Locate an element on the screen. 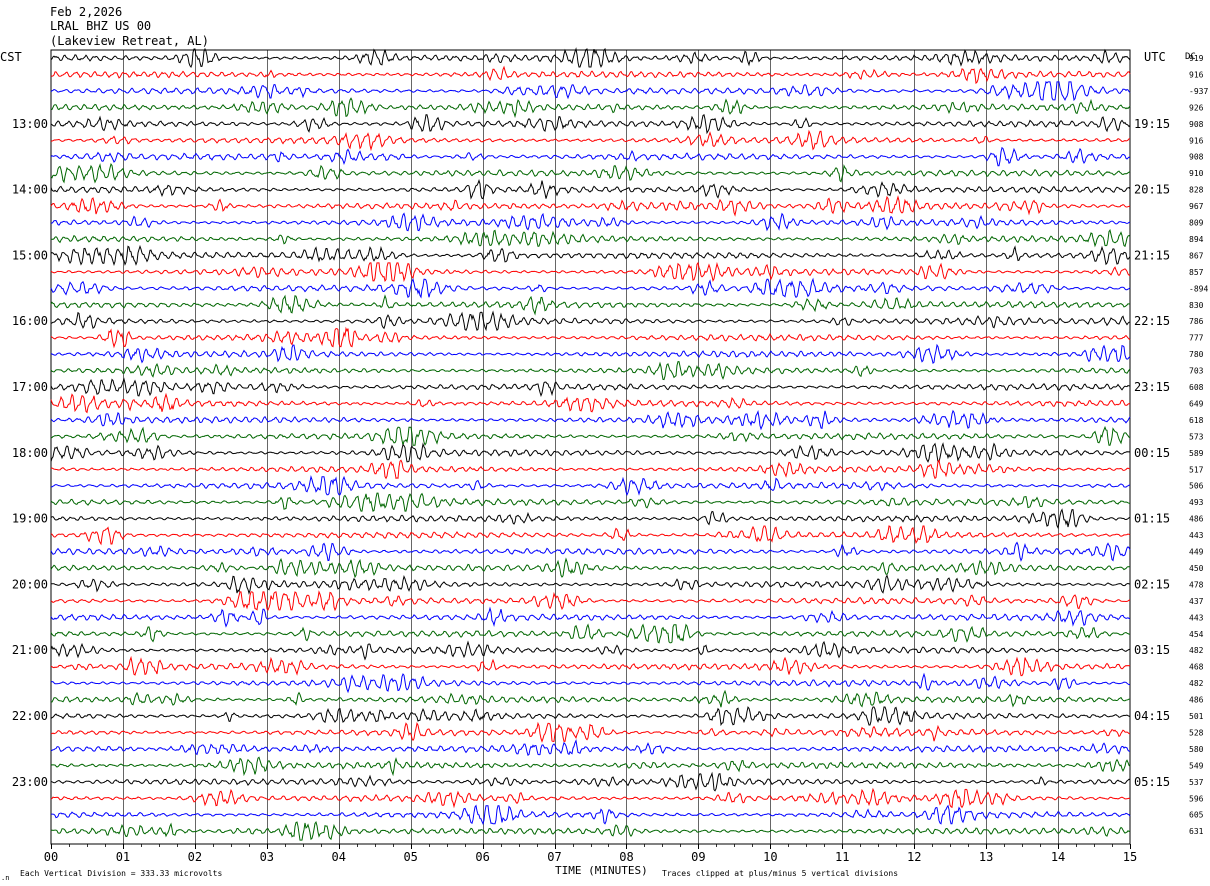 This screenshot has width=1210, height=886. x-tick-label: 05 is located at coordinates (410, 857).